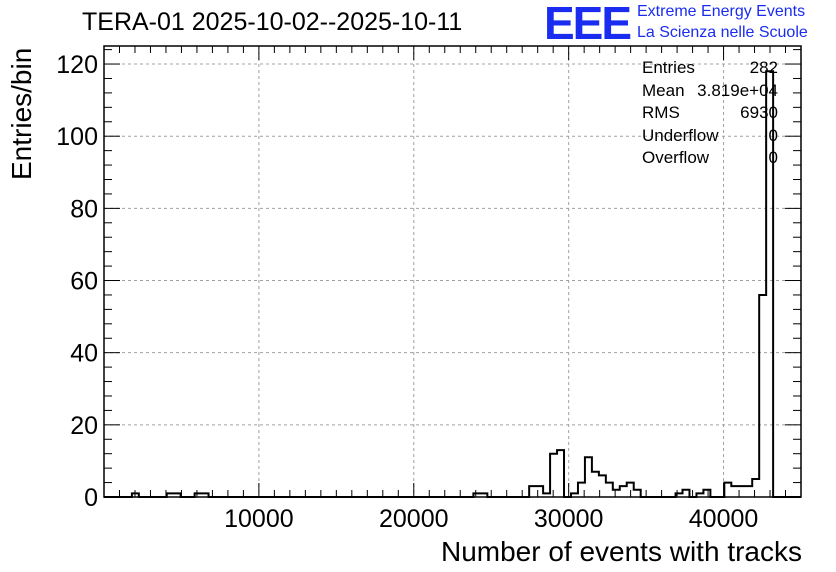  Describe the element at coordinates (712, 69) in the screenshot. I see `stat-row-entries: Entries 282` at that location.